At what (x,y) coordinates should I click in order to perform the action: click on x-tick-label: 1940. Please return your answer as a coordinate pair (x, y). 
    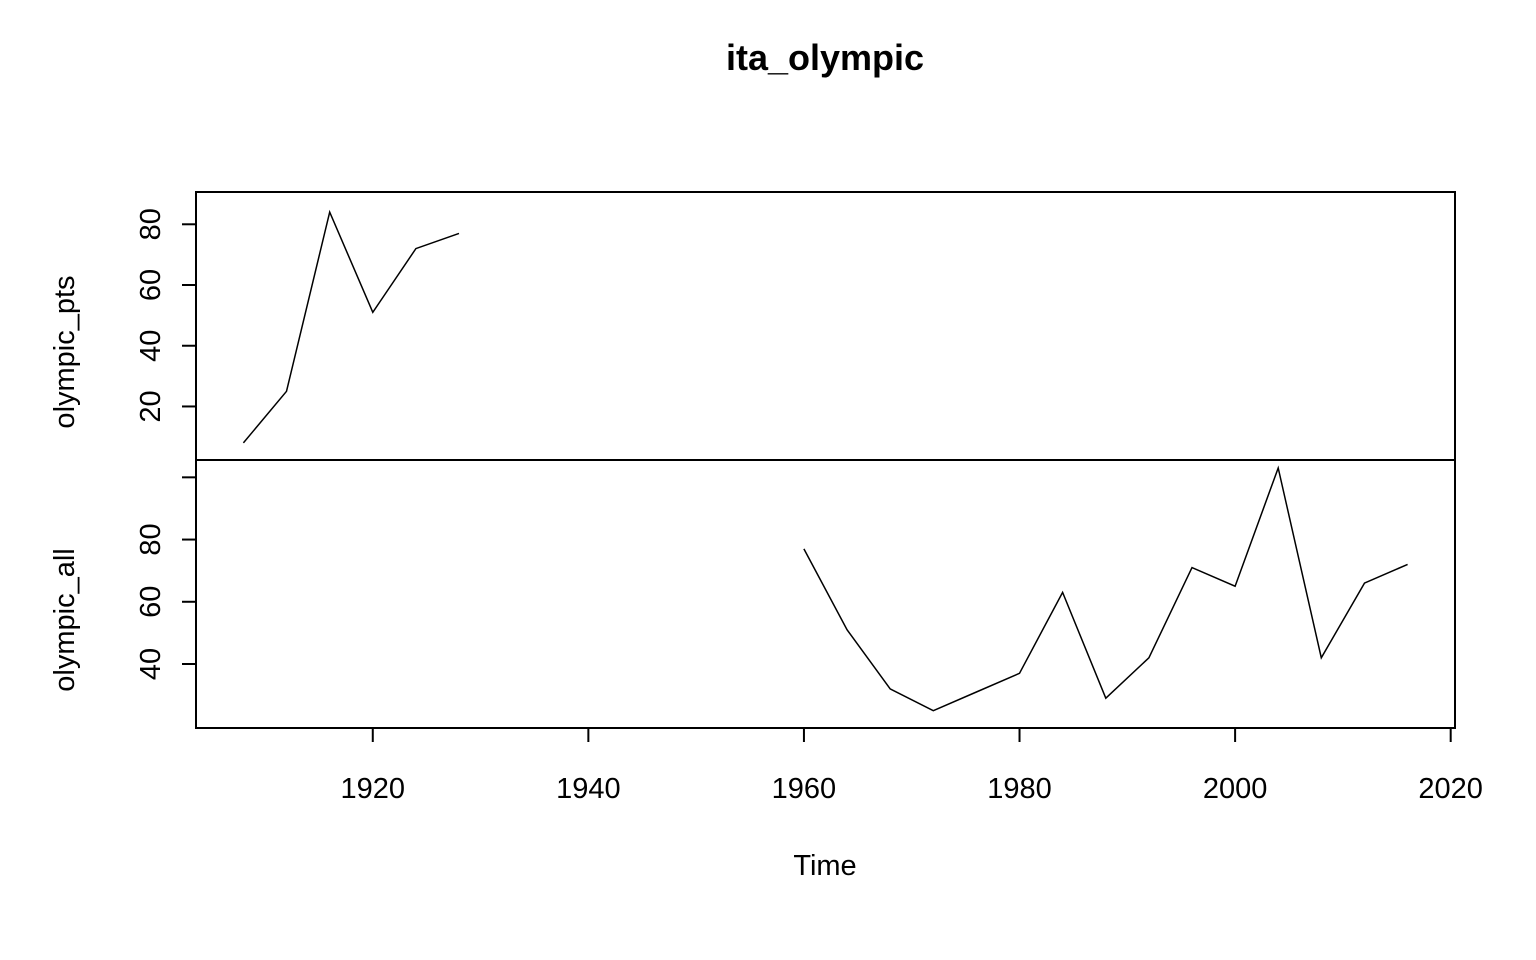
    Looking at the image, I should click on (588, 789).